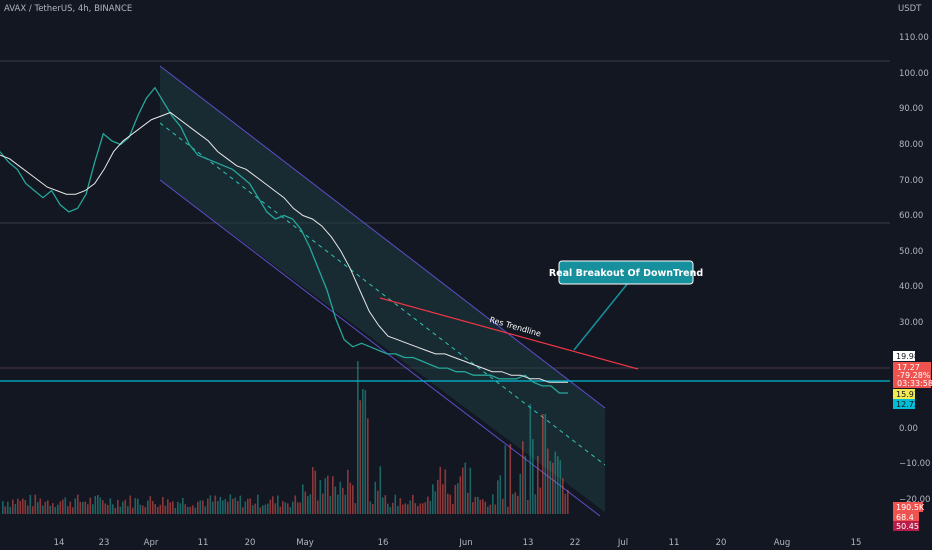 Image resolution: width=932 pixels, height=550 pixels. What do you see at coordinates (908, 429) in the screenshot?
I see `y-tick-label: 0.00` at bounding box center [908, 429].